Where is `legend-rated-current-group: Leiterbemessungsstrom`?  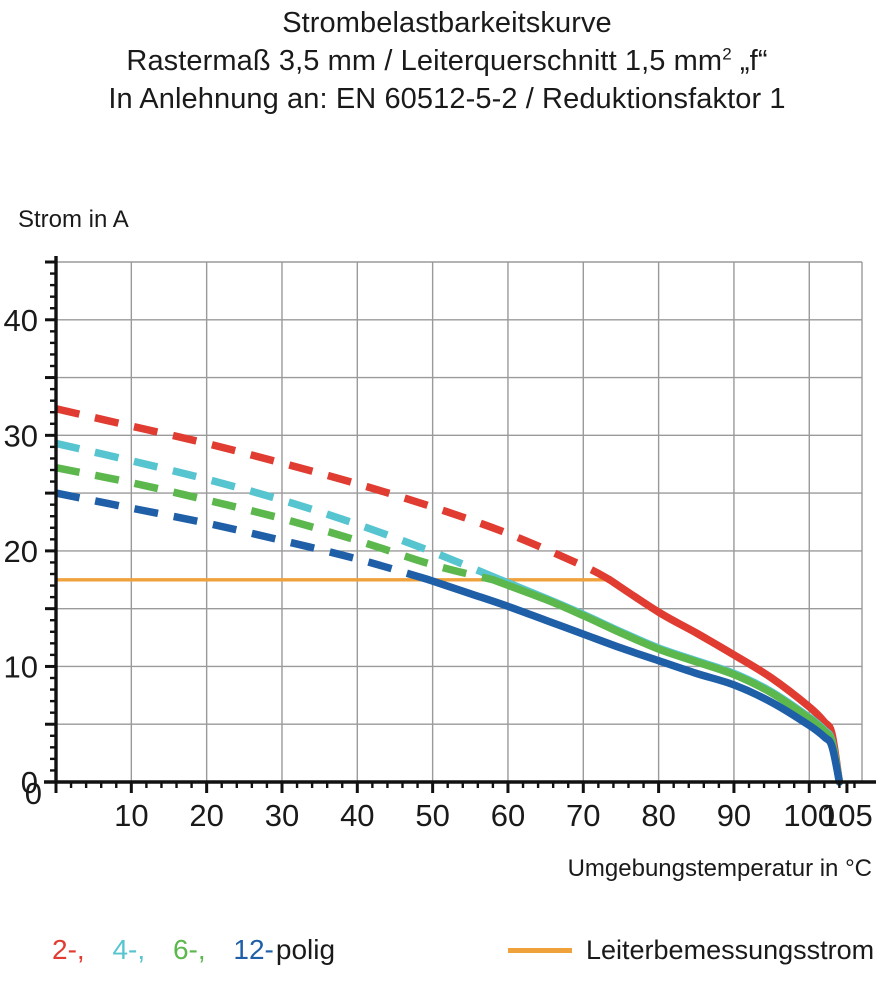 legend-rated-current-group: Leiterbemessungsstrom is located at coordinates (691, 950).